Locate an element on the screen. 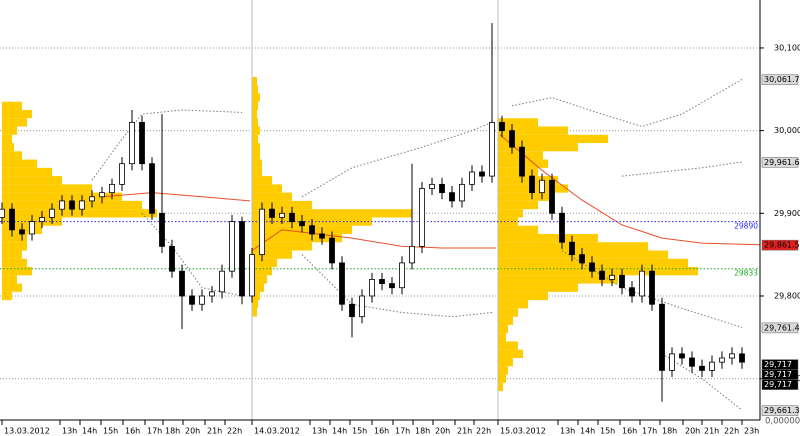 The height and width of the screenshot is (436, 800). y-tick-label: 30,100 is located at coordinates (787, 47).